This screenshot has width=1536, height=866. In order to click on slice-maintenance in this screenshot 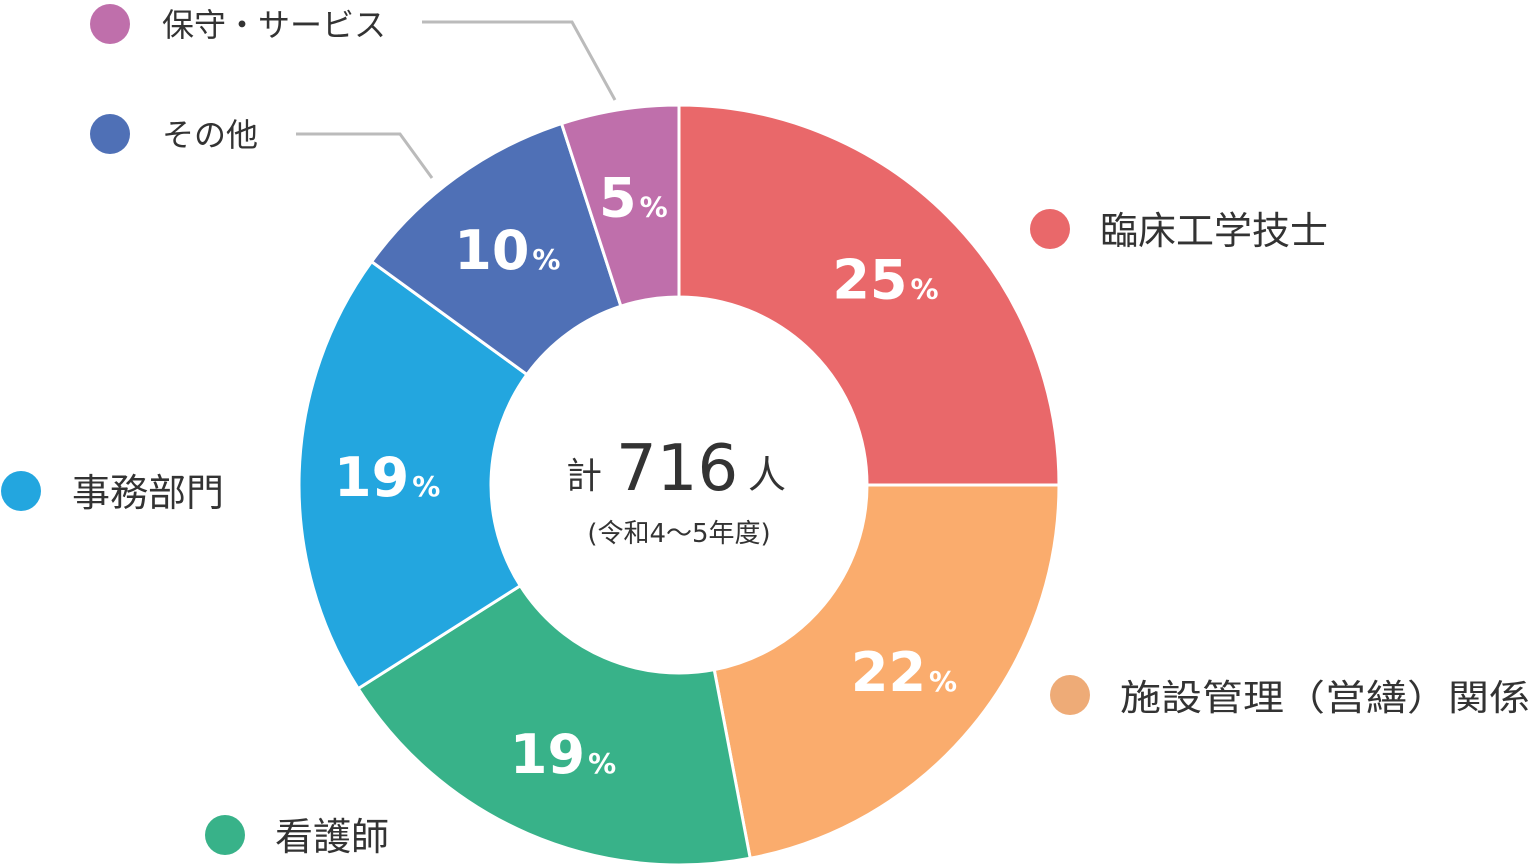, I will do `click(620, 206)`.